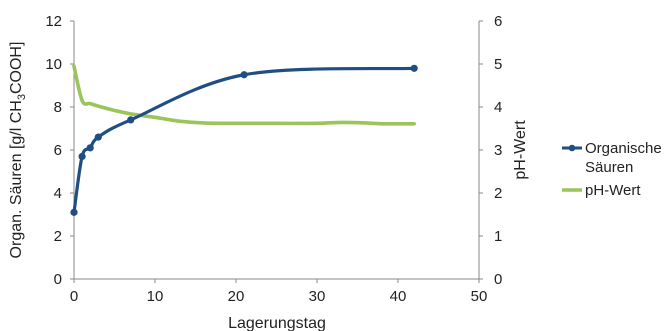 The width and height of the screenshot is (668, 331). I want to click on left-tick-label: 8, so click(58, 107).